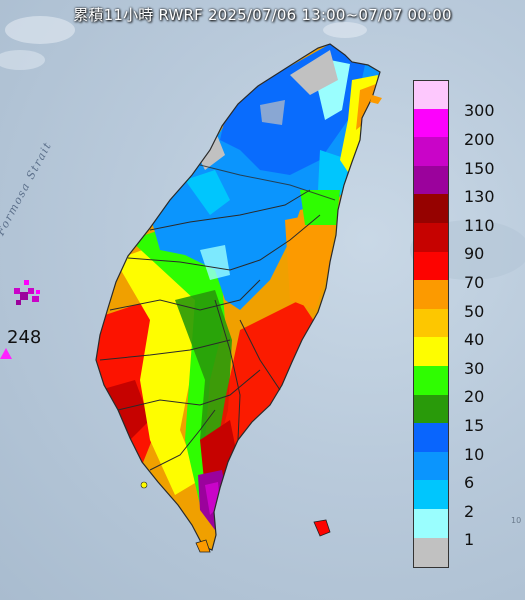  What do you see at coordinates (27, 292) in the screenshot?
I see `penghu-islands` at bounding box center [27, 292].